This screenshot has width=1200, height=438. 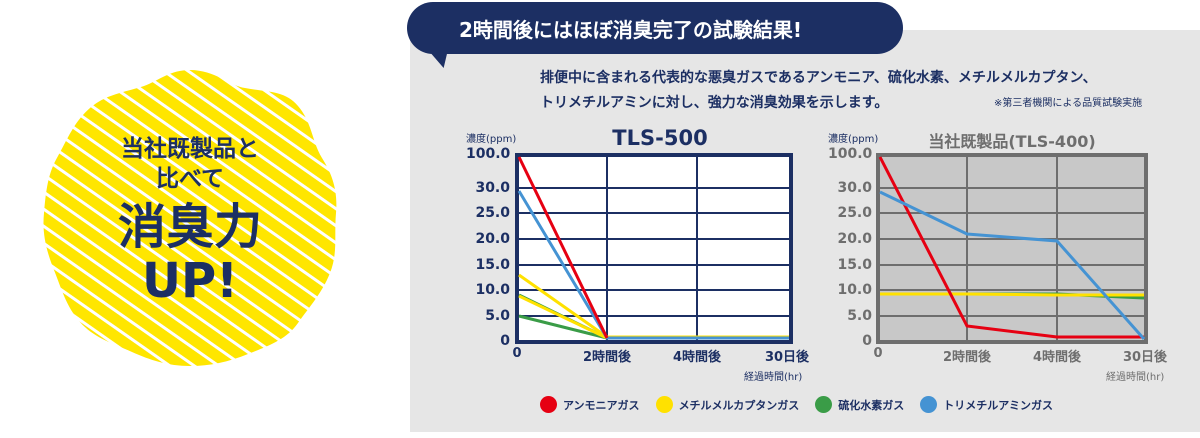 I want to click on legend-item-ammonia: アンモニアガス, so click(x=590, y=404).